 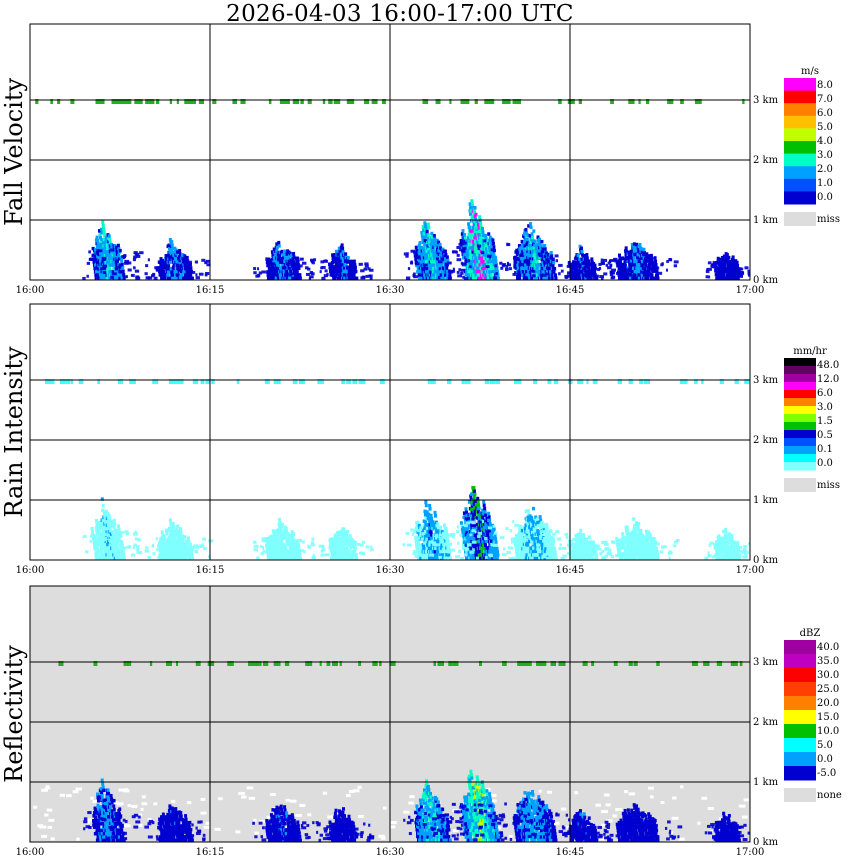 What do you see at coordinates (400, 14) in the screenshot?
I see `chart-title: 2026-04-03 16:00-17:00 UTC` at bounding box center [400, 14].